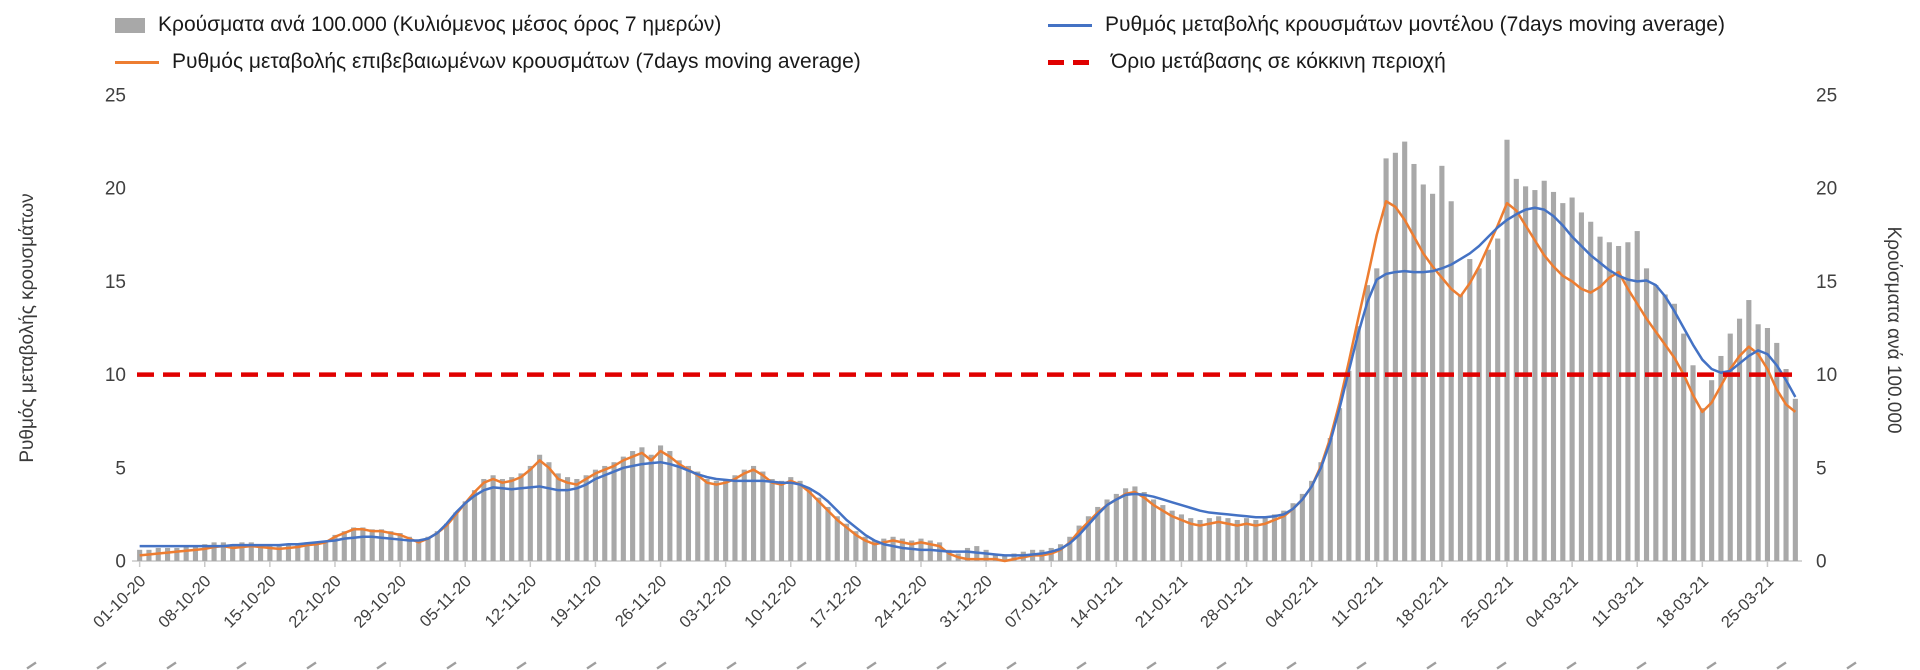 The image size is (1920, 670). I want to click on x-tick-label: 19-11-20, so click(576, 601).